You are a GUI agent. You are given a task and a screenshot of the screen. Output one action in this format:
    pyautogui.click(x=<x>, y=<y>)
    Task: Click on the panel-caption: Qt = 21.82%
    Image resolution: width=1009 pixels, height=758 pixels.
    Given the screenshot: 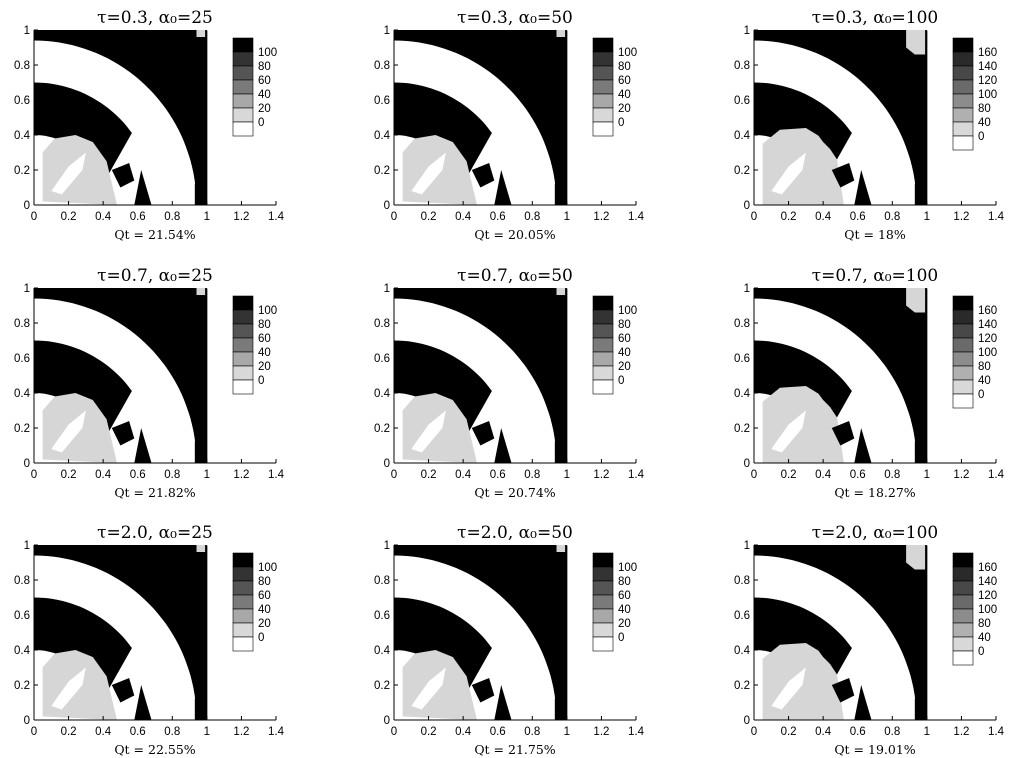 What is the action you would take?
    pyautogui.click(x=154, y=492)
    